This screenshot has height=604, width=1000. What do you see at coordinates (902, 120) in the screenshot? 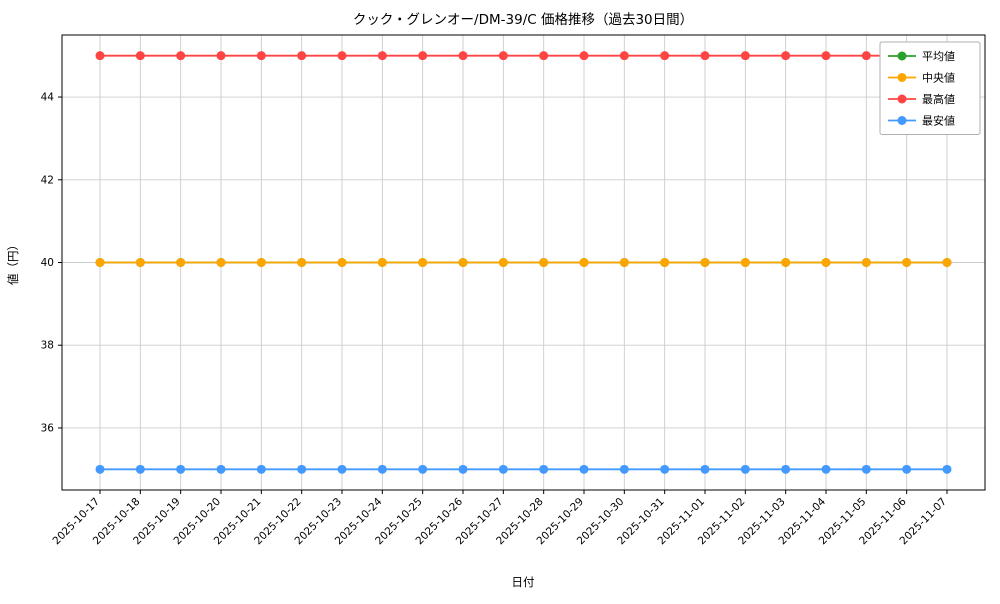
I see `legend-marker-min` at bounding box center [902, 120].